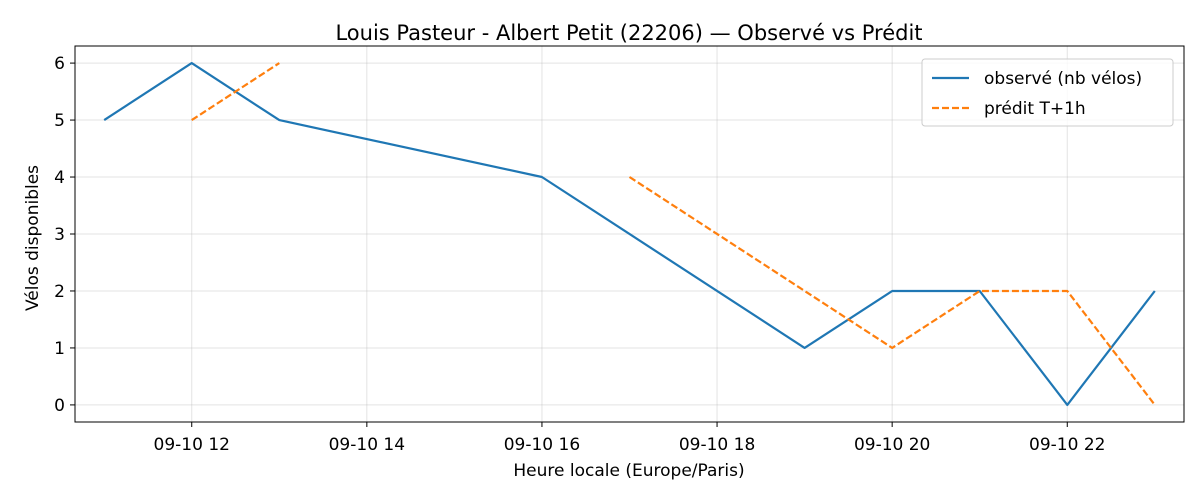 The image size is (1204, 504). I want to click on y-tick-label: 3, so click(59, 235).